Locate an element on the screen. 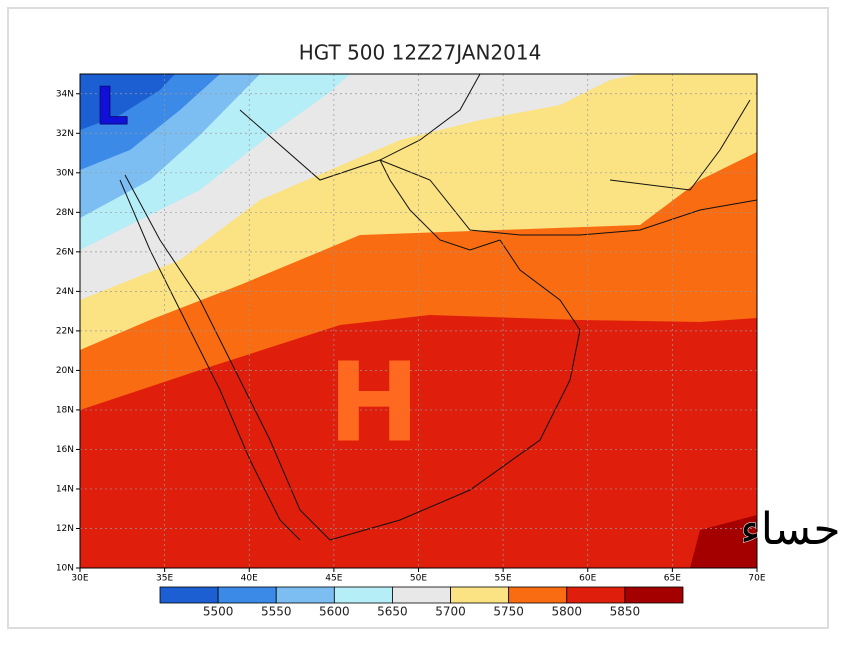 The image size is (841, 645). lat-label: 32N is located at coordinates (65, 134).